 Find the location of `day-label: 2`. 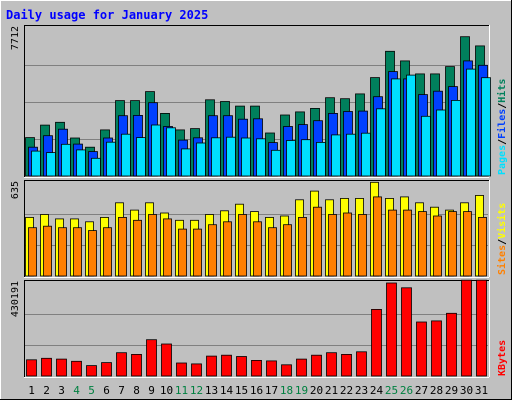

day-label: 2 is located at coordinates (46, 390).